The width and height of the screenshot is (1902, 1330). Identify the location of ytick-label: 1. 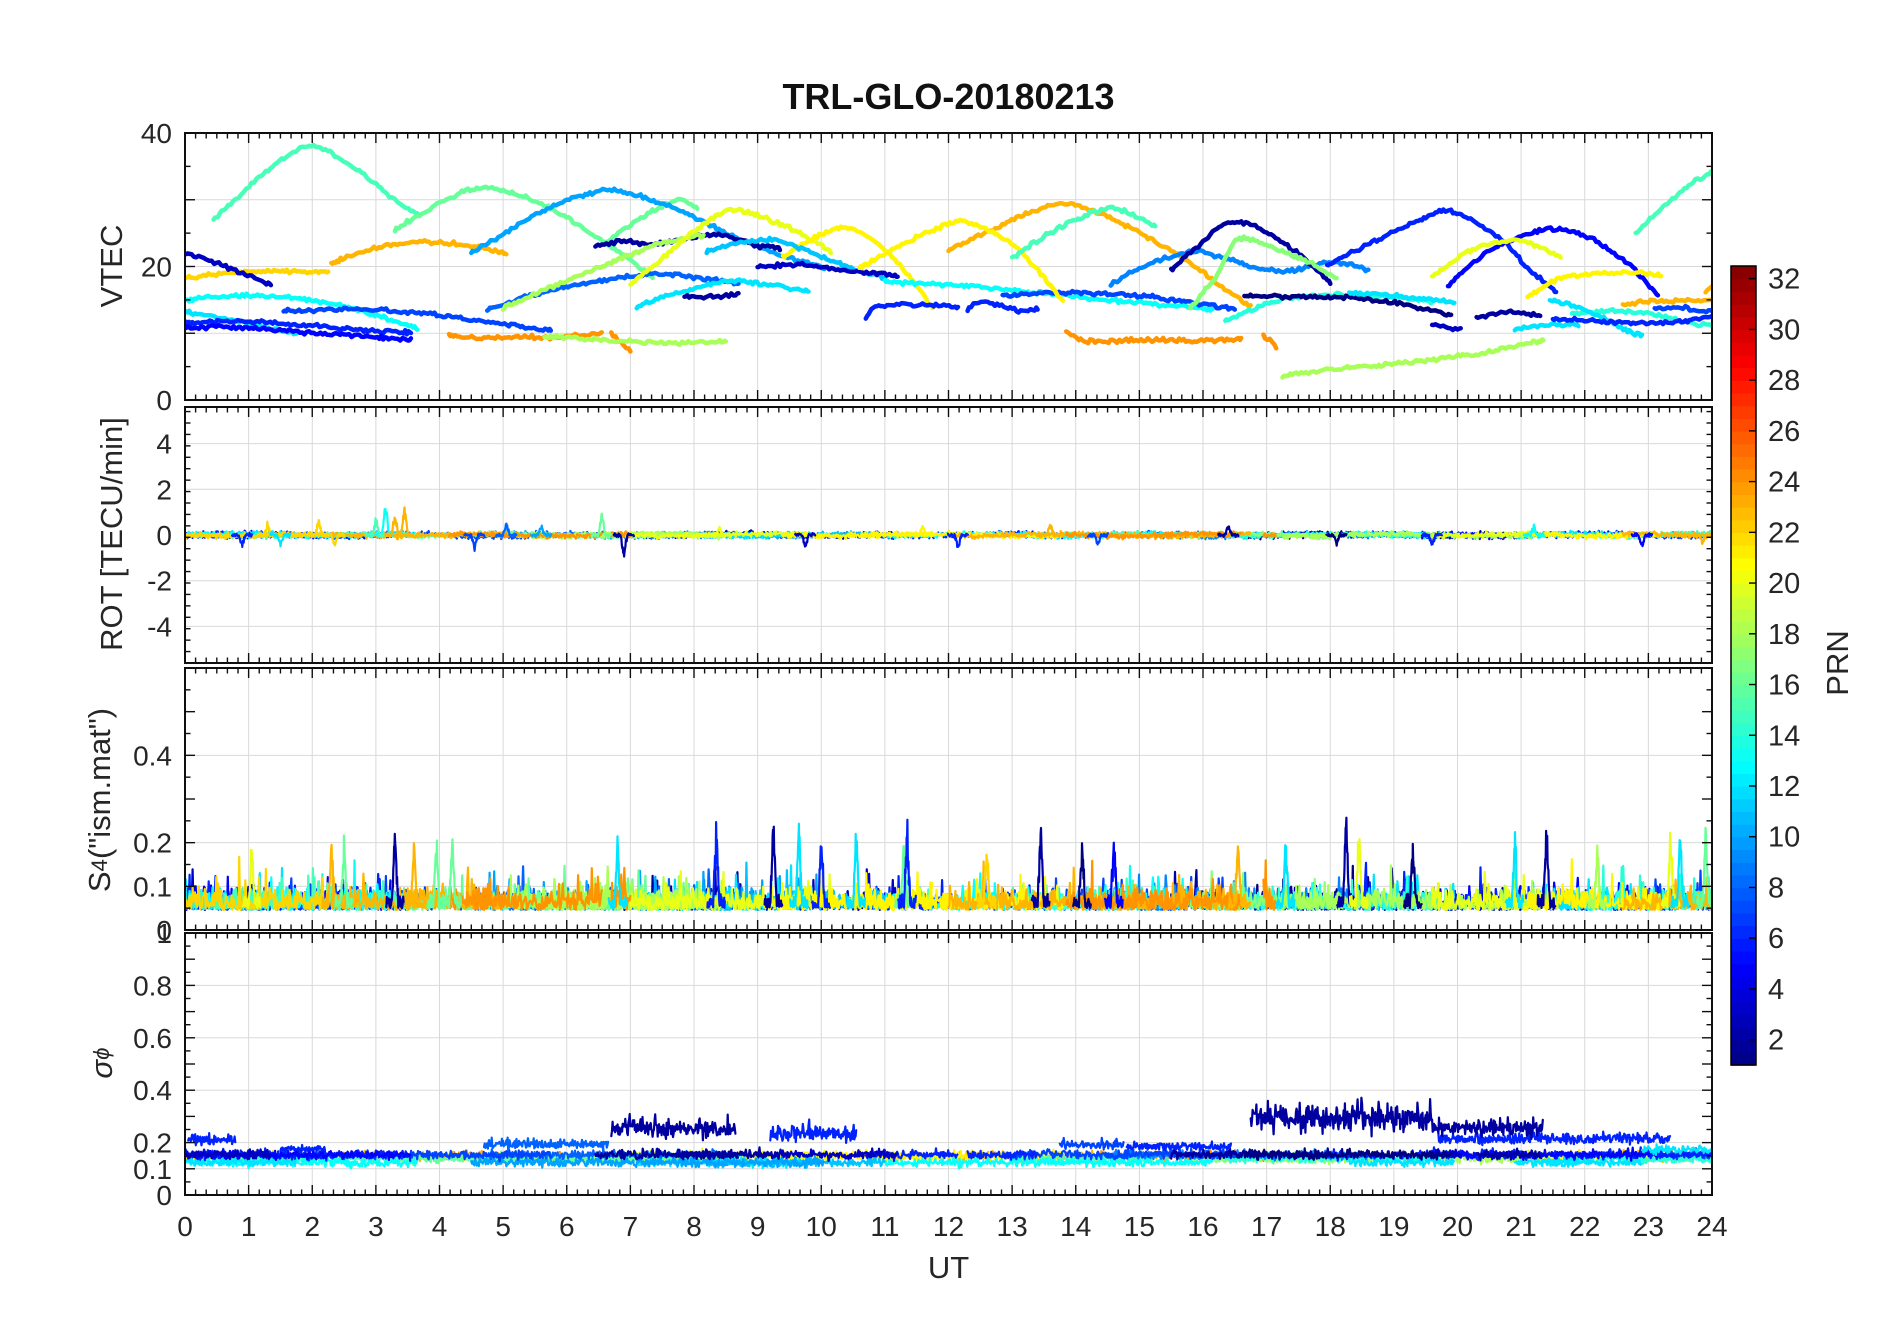
(164, 933).